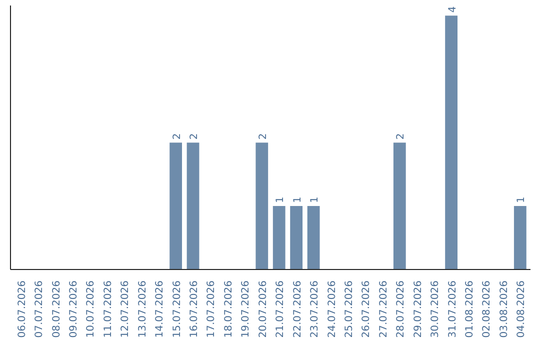 The height and width of the screenshot is (340, 540). Describe the element at coordinates (108, 309) in the screenshot. I see `x-tick-label: 11.07.2026` at that location.